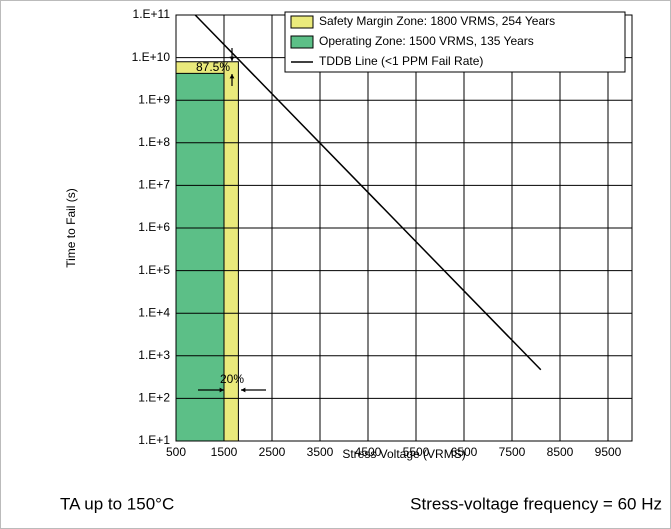 Image resolution: width=671 pixels, height=529 pixels. Describe the element at coordinates (437, 21) in the screenshot. I see `legend-label: Safety Margin Zone: 1800 VRMS, 254 Years` at that location.